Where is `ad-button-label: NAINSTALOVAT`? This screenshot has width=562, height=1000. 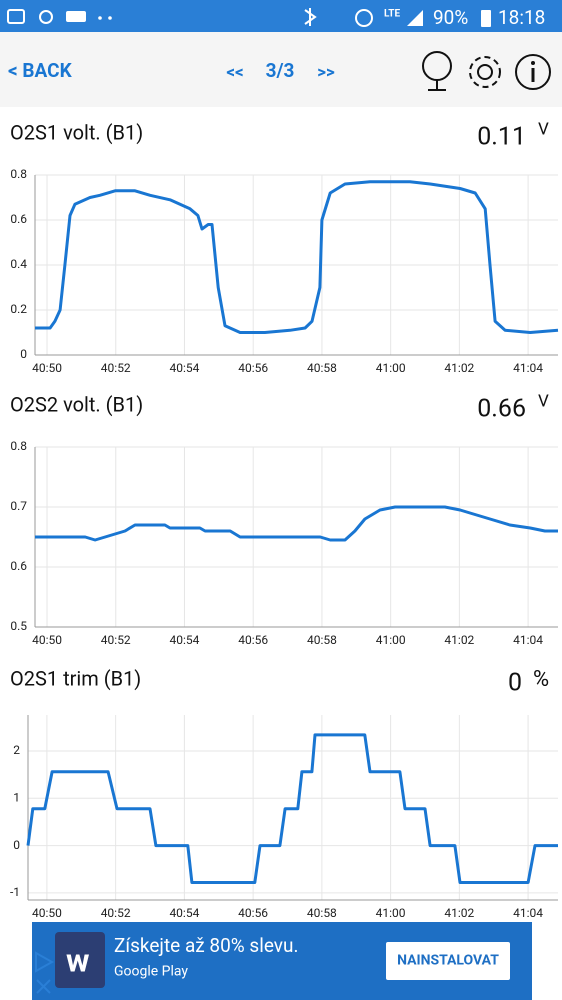
ad-button-label: NAINSTALOVAT is located at coordinates (448, 961).